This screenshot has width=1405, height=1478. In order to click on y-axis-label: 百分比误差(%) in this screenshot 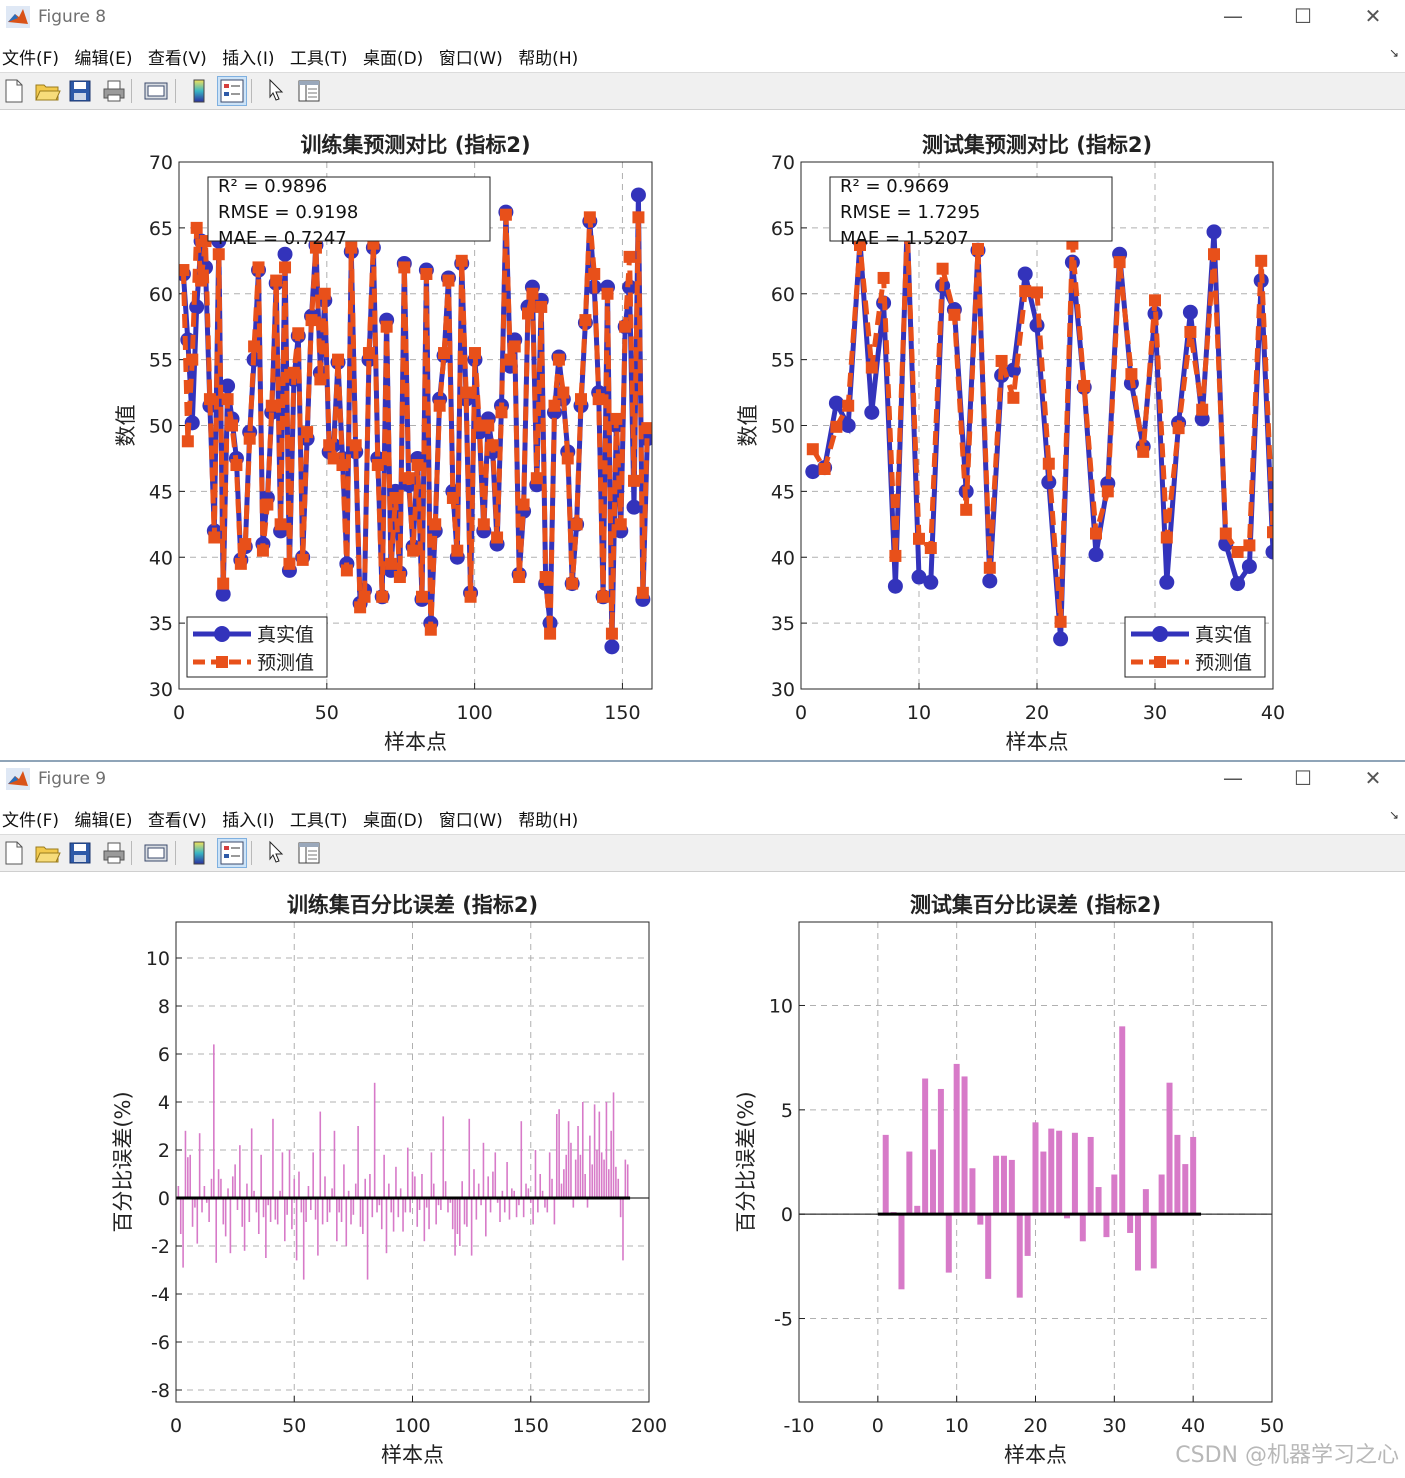, I will do `click(123, 1161)`.